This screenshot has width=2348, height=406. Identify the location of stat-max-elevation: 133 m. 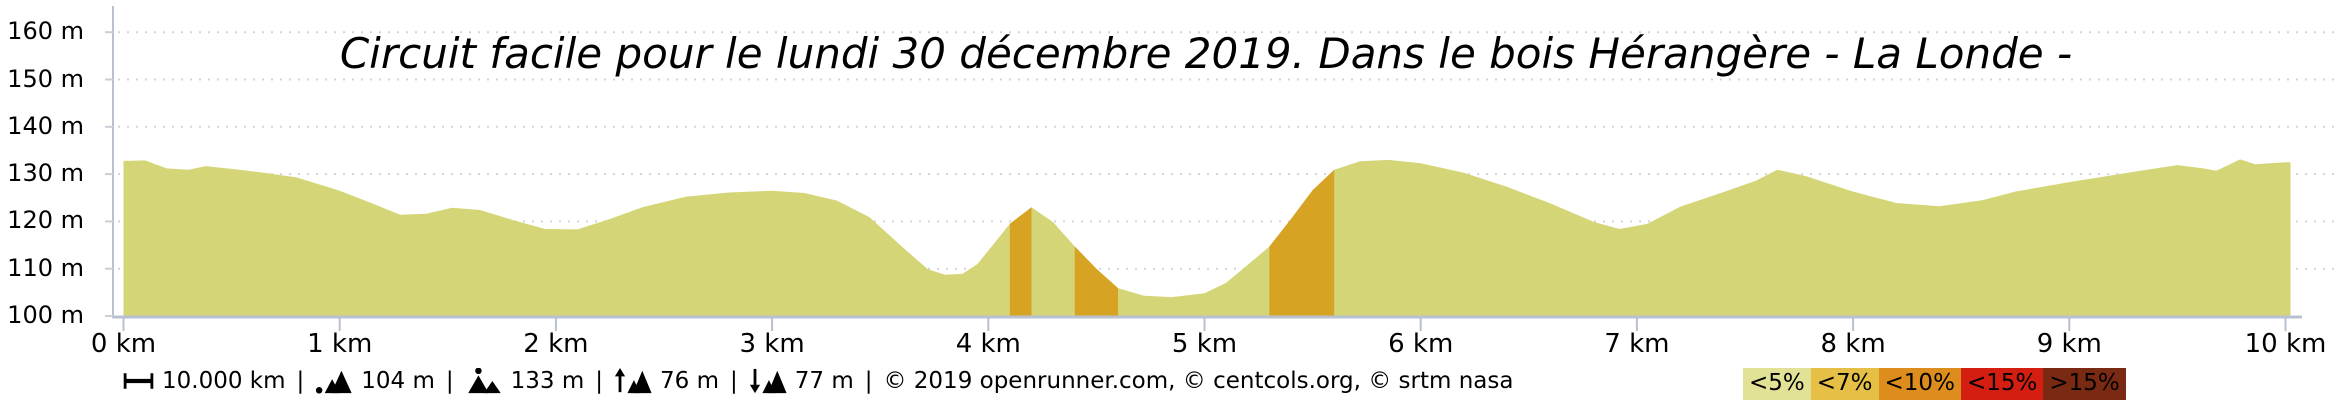
(525, 381).